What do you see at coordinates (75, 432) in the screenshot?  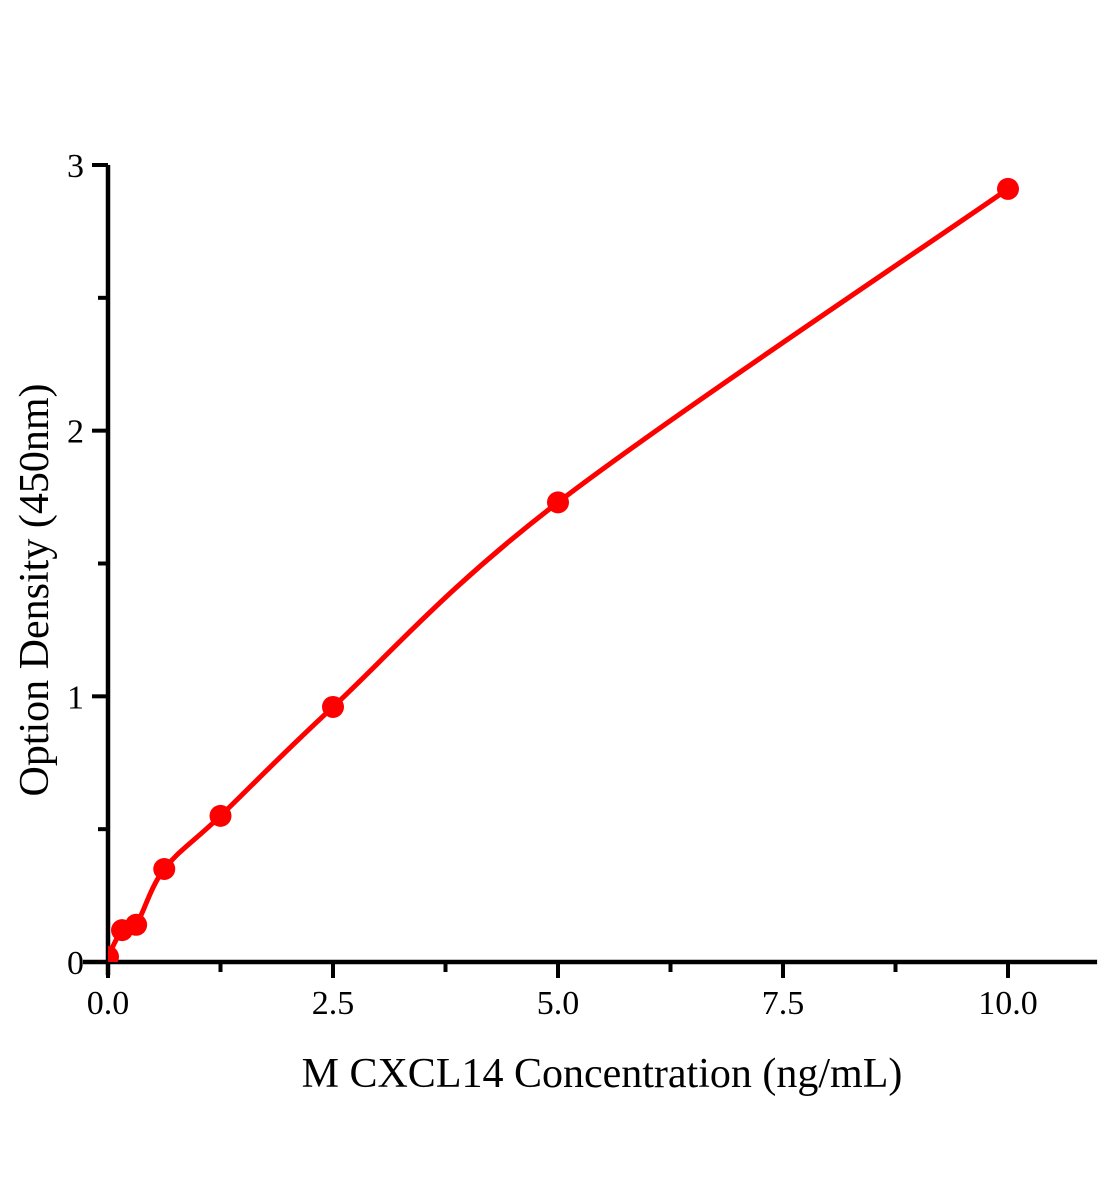 I see `y-tick-label: 2` at bounding box center [75, 432].